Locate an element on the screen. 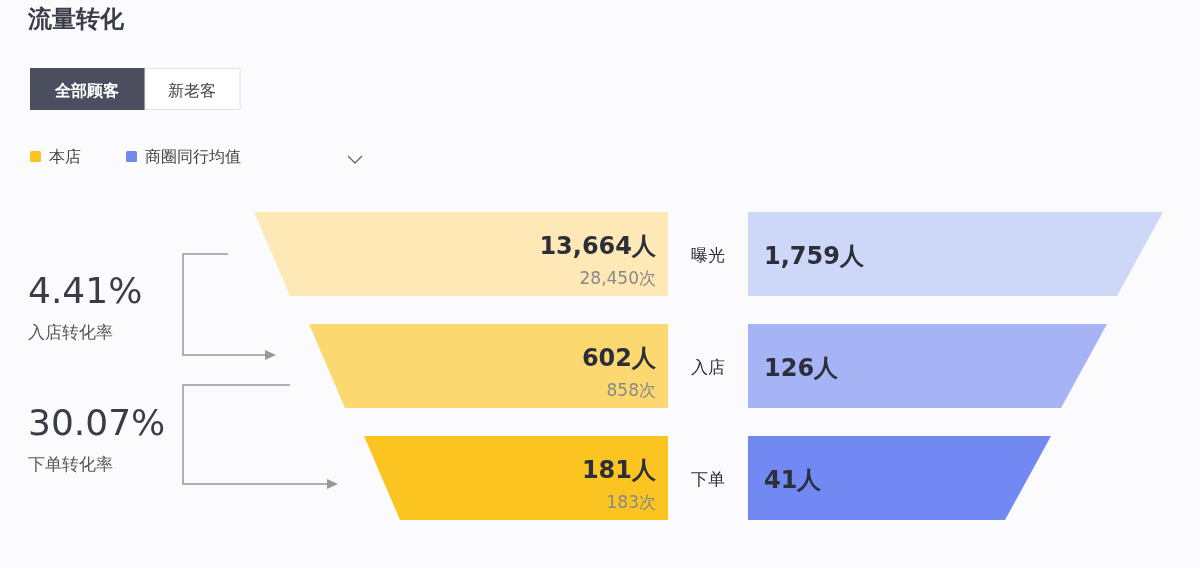 This screenshot has width=1200, height=568. text: 下单转化率 is located at coordinates (70, 464).